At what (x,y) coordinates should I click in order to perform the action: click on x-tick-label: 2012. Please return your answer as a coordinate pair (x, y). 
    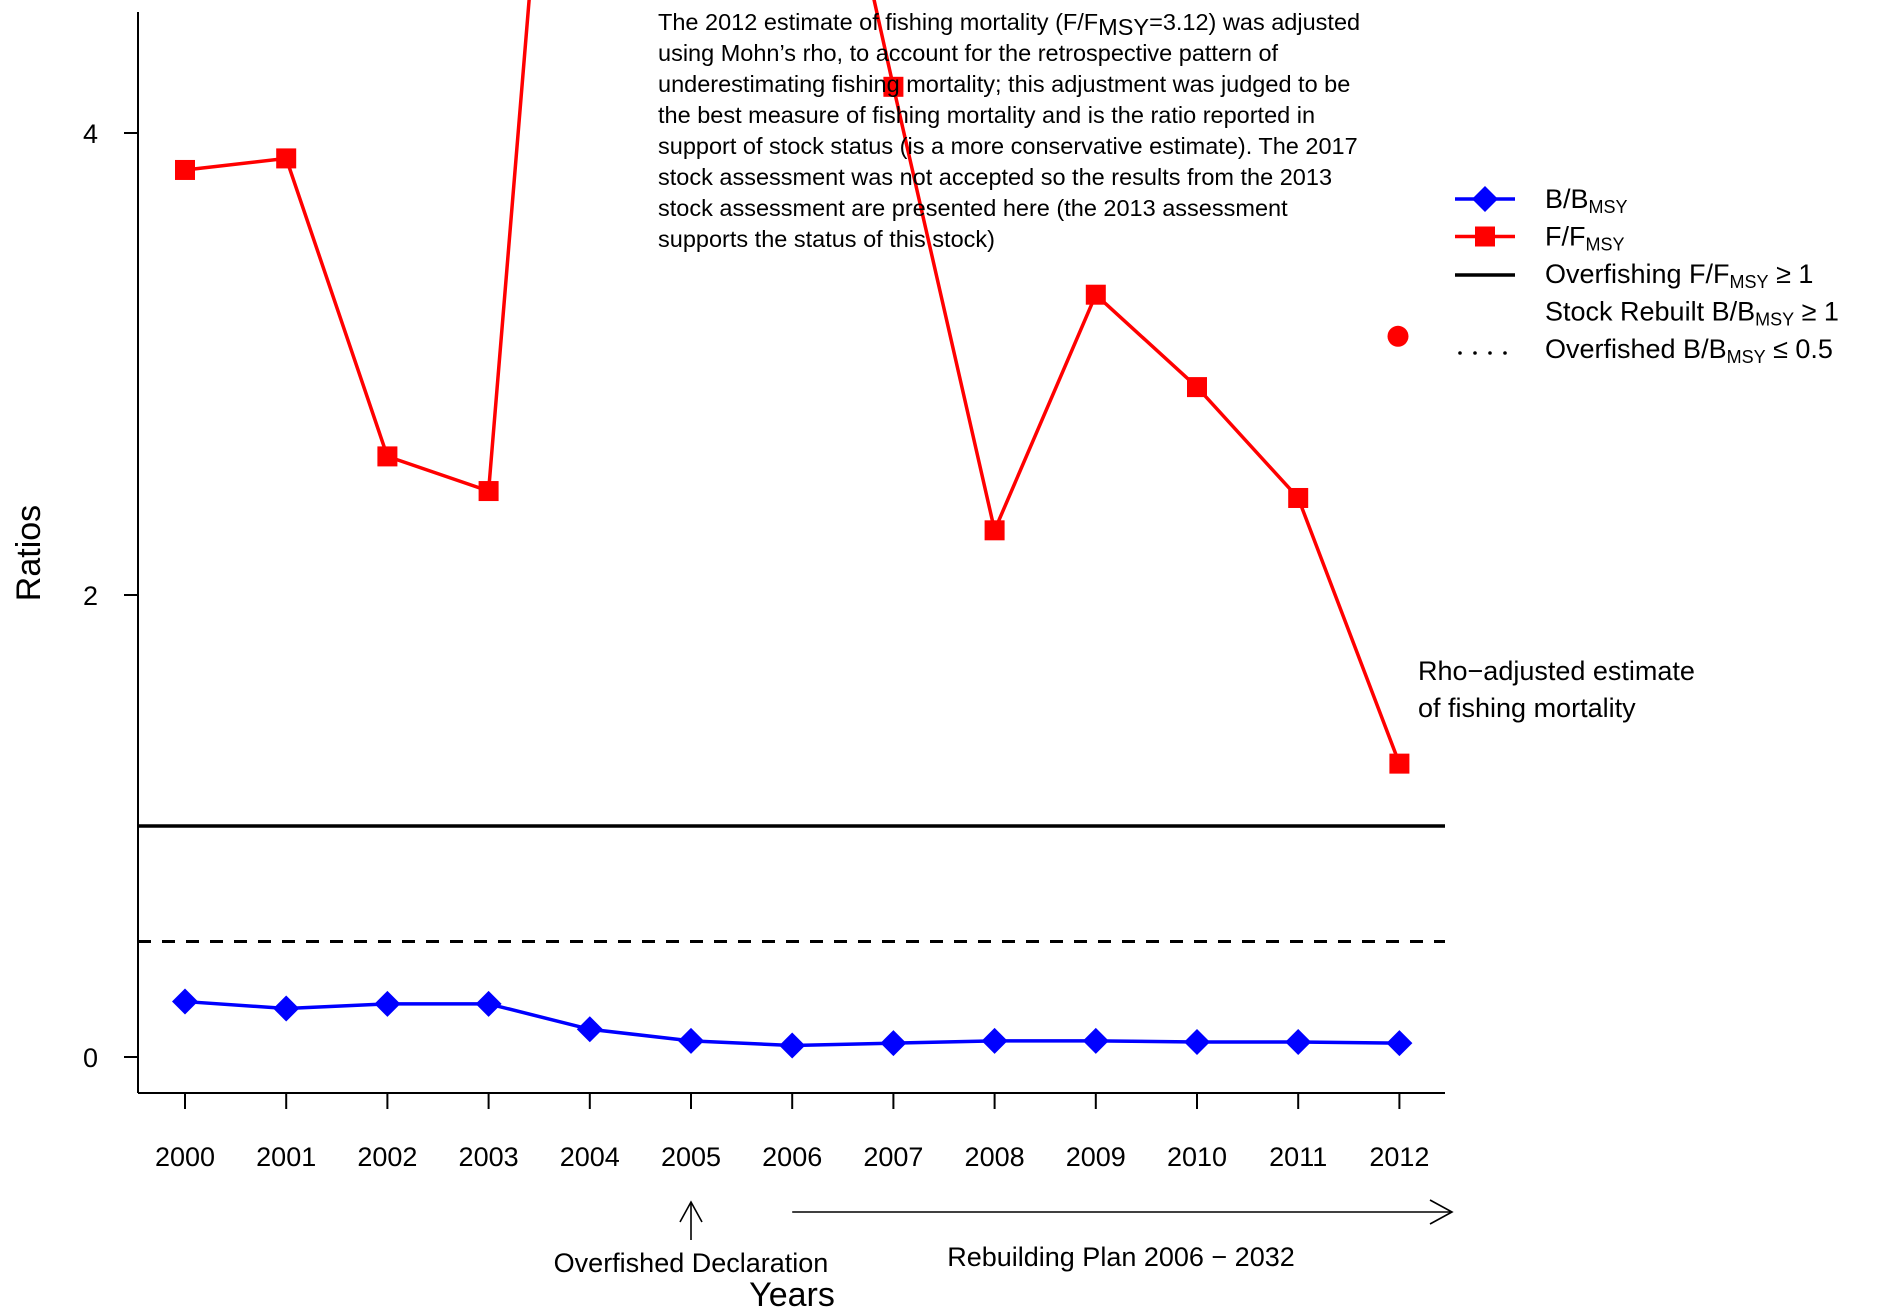
    Looking at the image, I should click on (1399, 1157).